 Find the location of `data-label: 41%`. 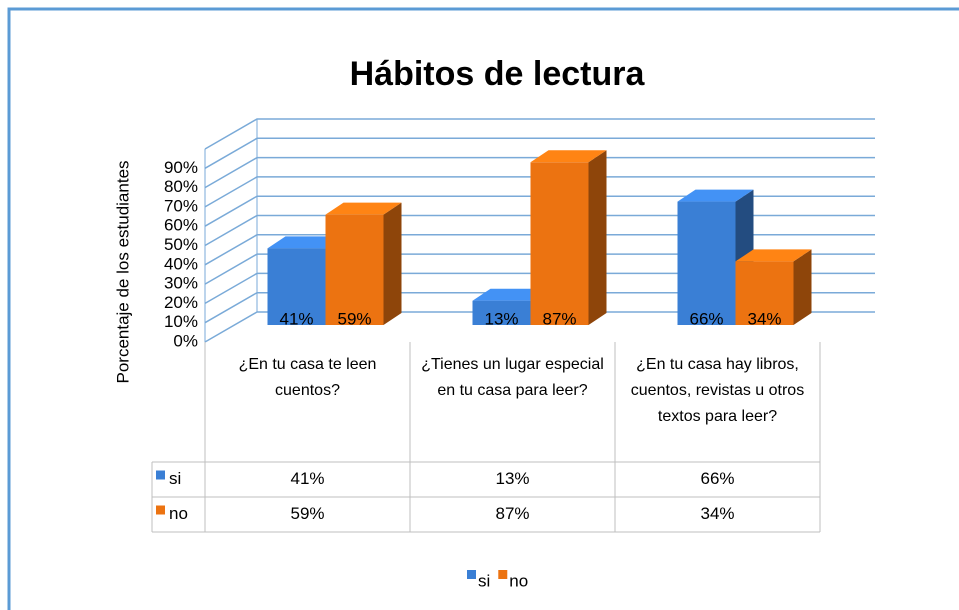

data-label: 41% is located at coordinates (296, 318).